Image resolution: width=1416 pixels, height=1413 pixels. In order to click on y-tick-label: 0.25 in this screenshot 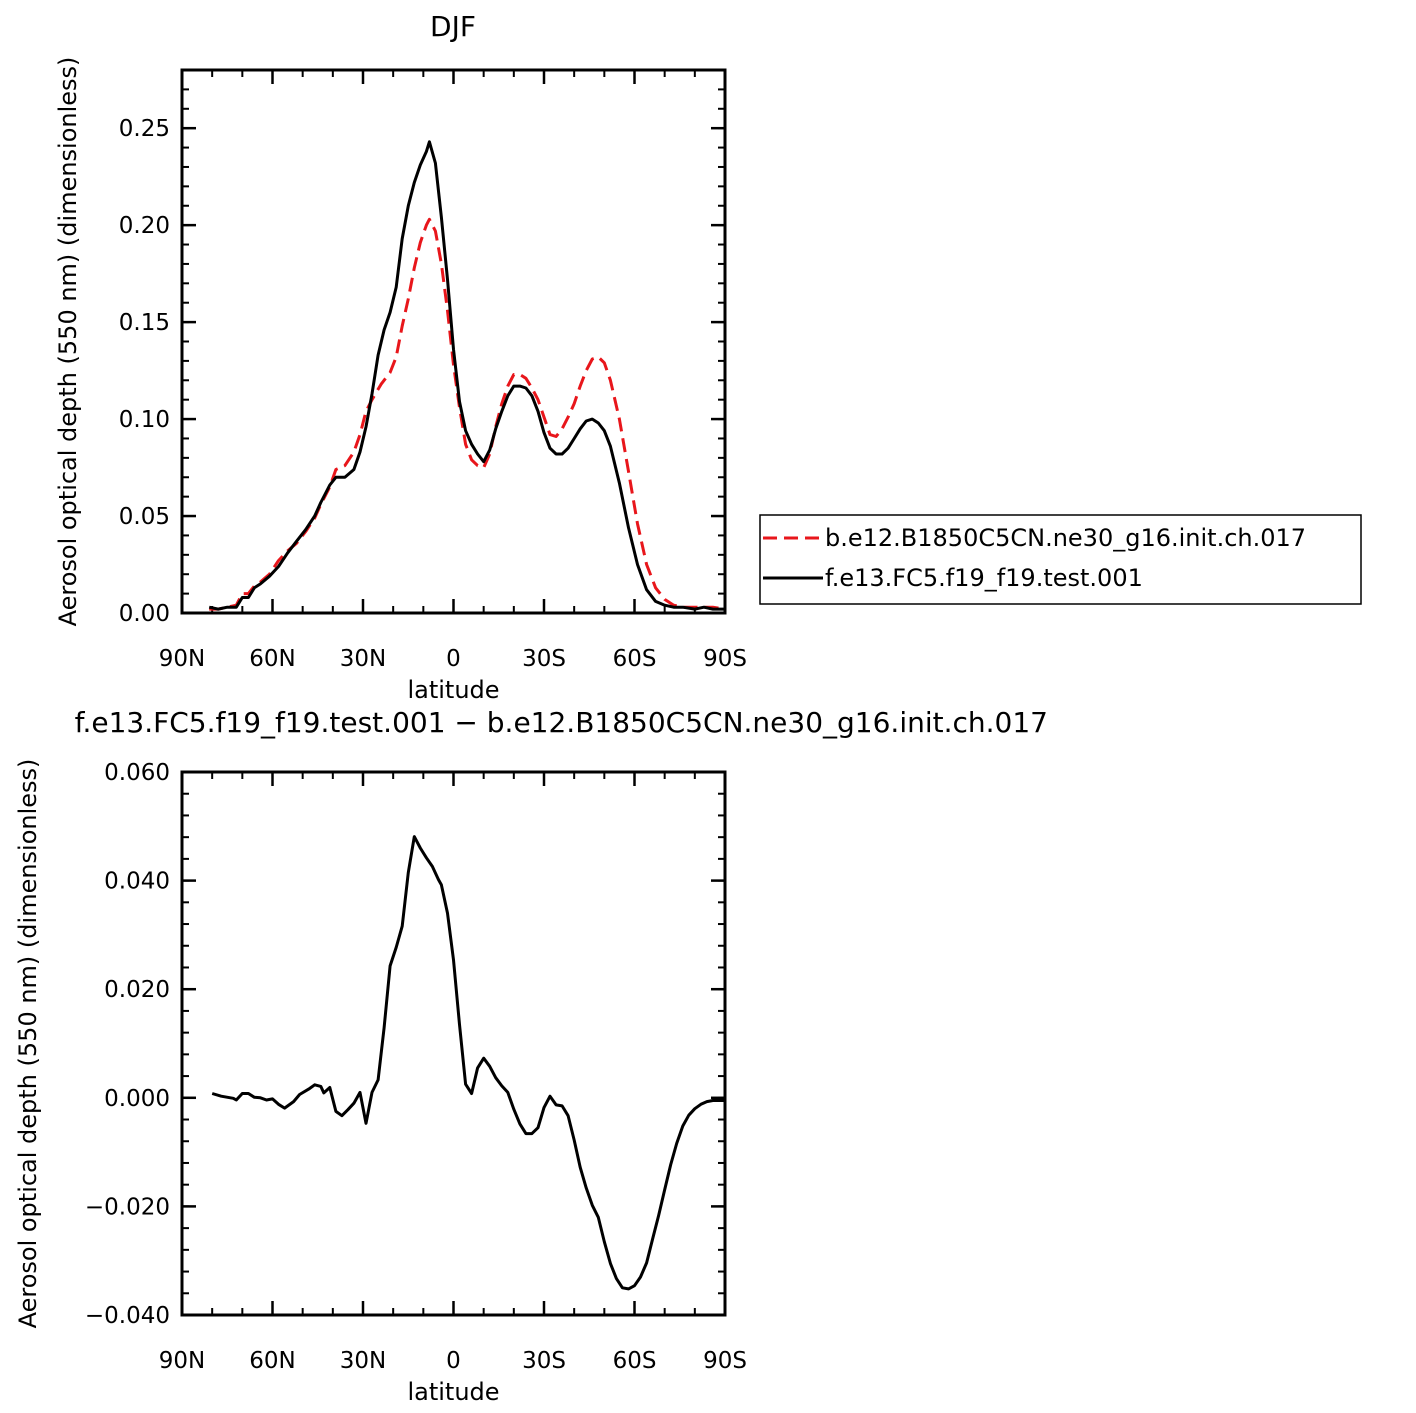, I will do `click(144, 129)`.